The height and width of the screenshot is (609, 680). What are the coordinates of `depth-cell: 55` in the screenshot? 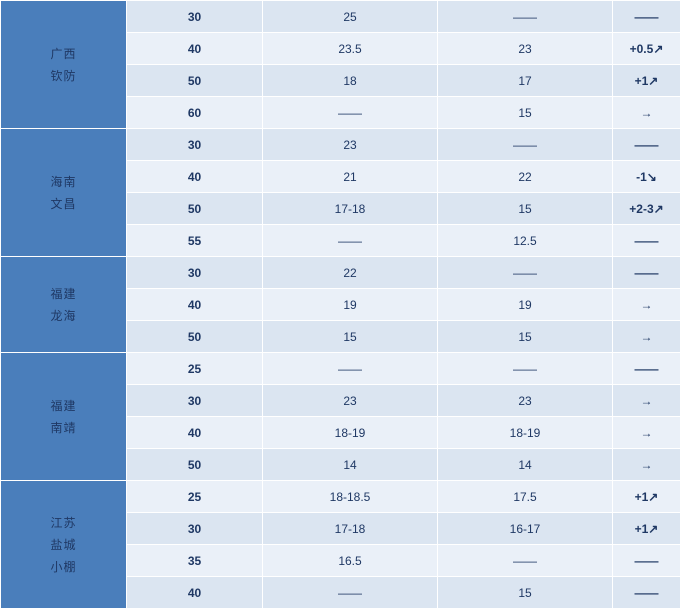 It's located at (195, 241).